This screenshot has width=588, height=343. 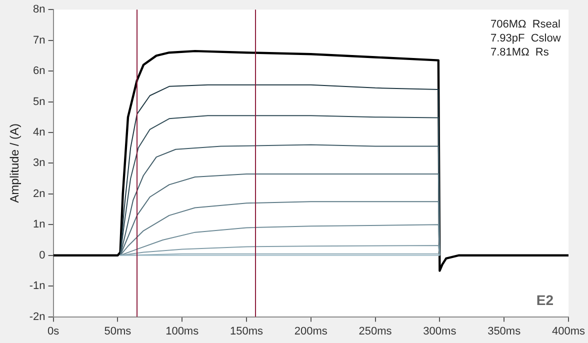 I want to click on x-tick-label: 100ms, so click(x=183, y=331).